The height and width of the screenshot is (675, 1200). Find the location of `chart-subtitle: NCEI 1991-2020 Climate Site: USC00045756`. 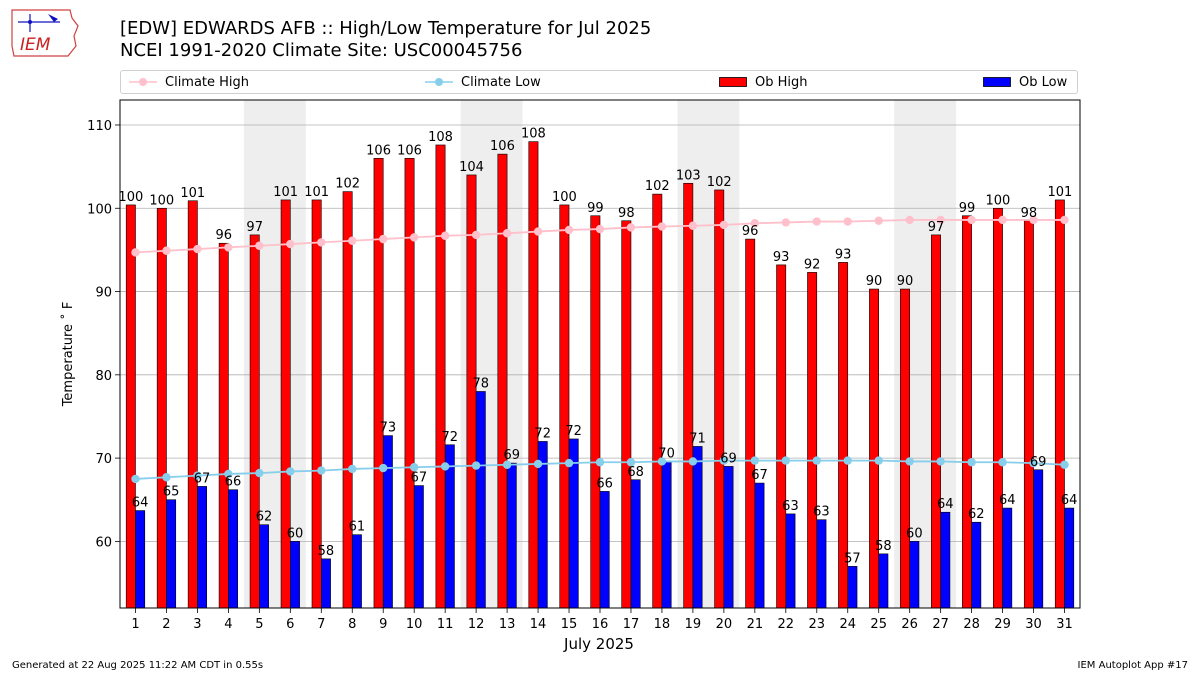

chart-subtitle: NCEI 1991-2020 Climate Site: USC00045756 is located at coordinates (321, 50).